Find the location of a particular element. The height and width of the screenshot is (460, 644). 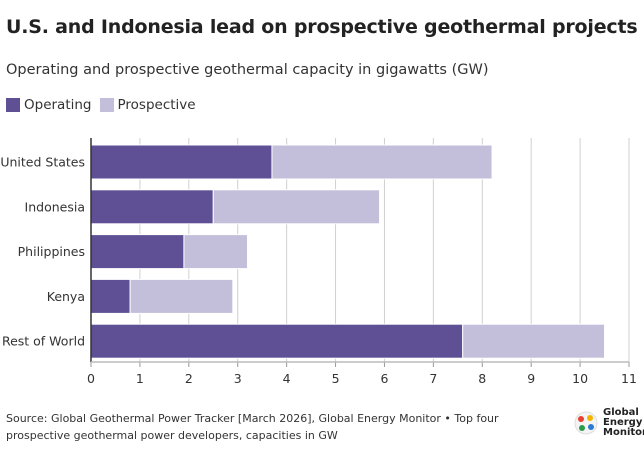

x-tick-label: 3 is located at coordinates (238, 378).